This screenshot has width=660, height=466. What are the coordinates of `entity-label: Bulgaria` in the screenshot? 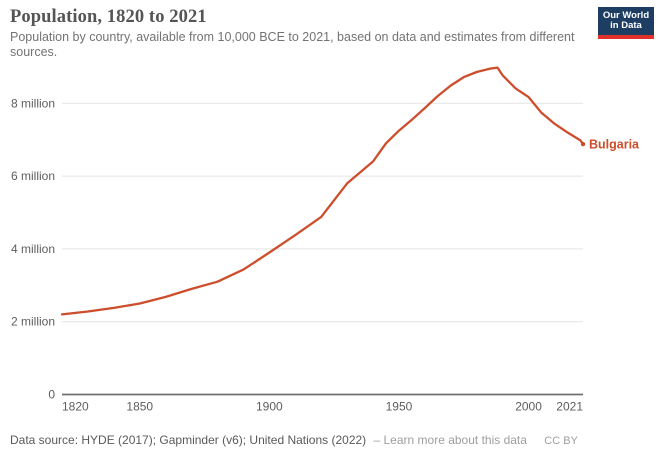 It's located at (614, 145).